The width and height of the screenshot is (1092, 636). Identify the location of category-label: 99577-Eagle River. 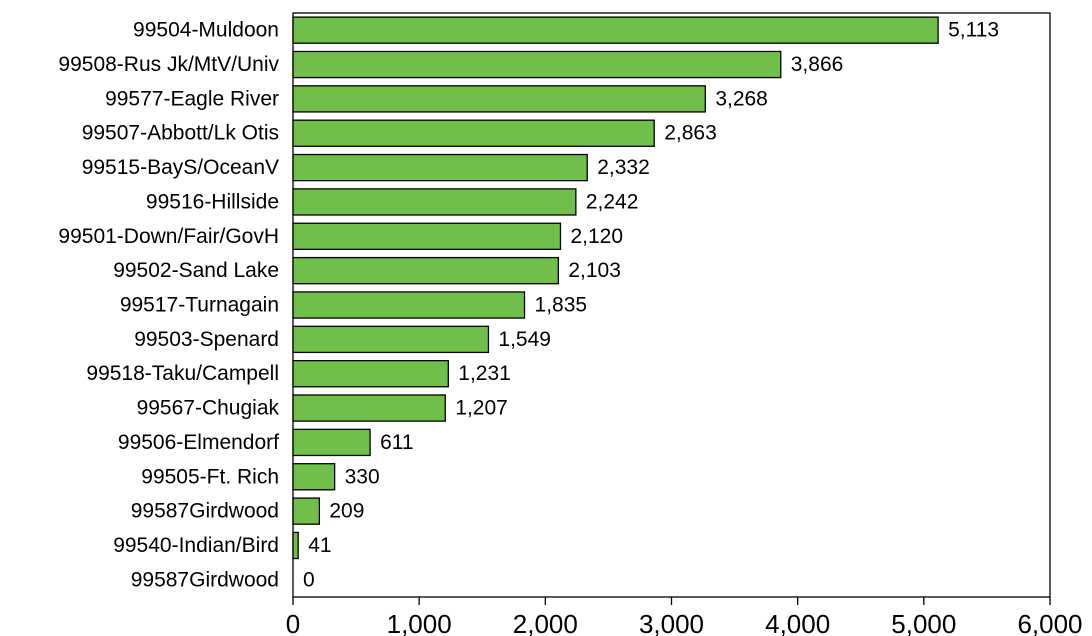
(192, 98).